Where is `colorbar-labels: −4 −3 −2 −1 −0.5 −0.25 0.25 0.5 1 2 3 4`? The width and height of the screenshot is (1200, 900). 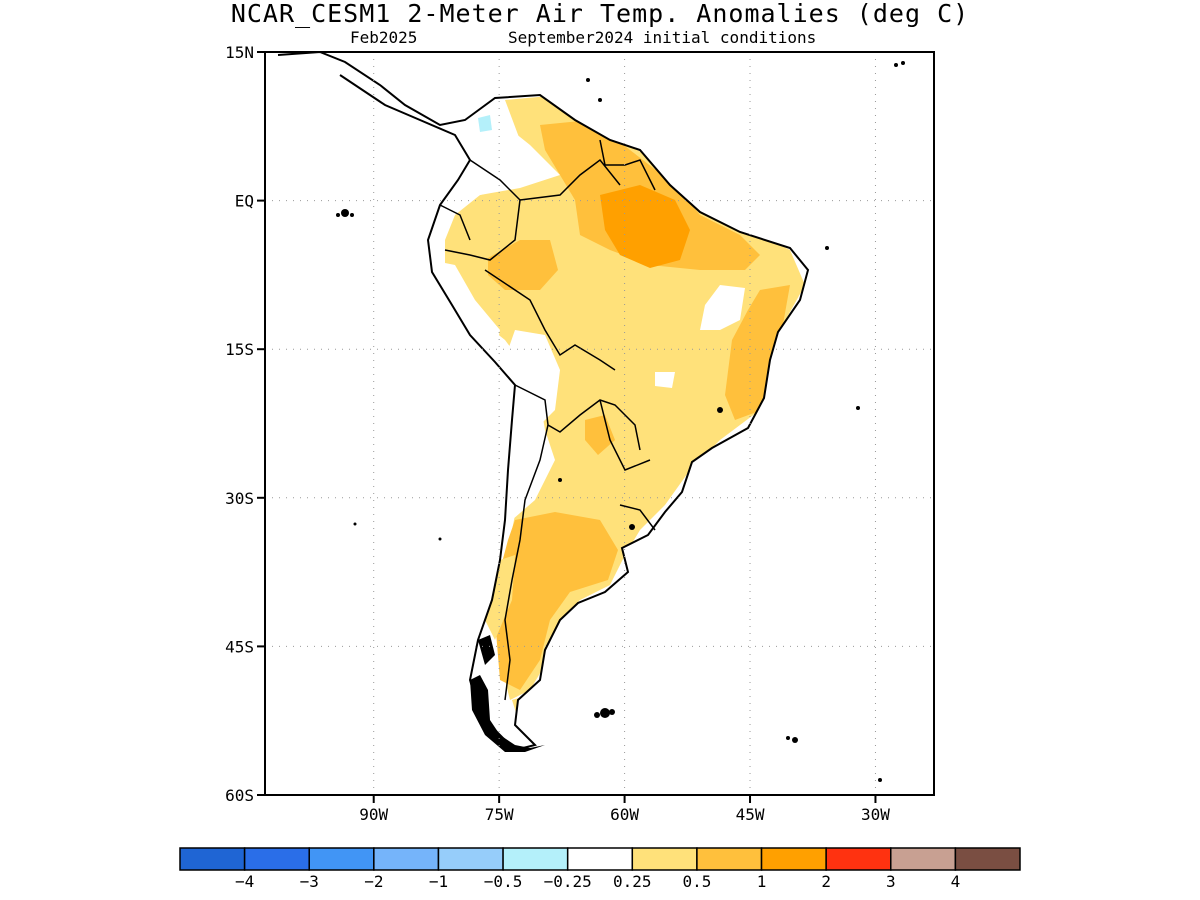 colorbar-labels: −4 −3 −2 −1 −0.5 −0.25 0.25 0.5 1 2 3 4 is located at coordinates (597, 881).